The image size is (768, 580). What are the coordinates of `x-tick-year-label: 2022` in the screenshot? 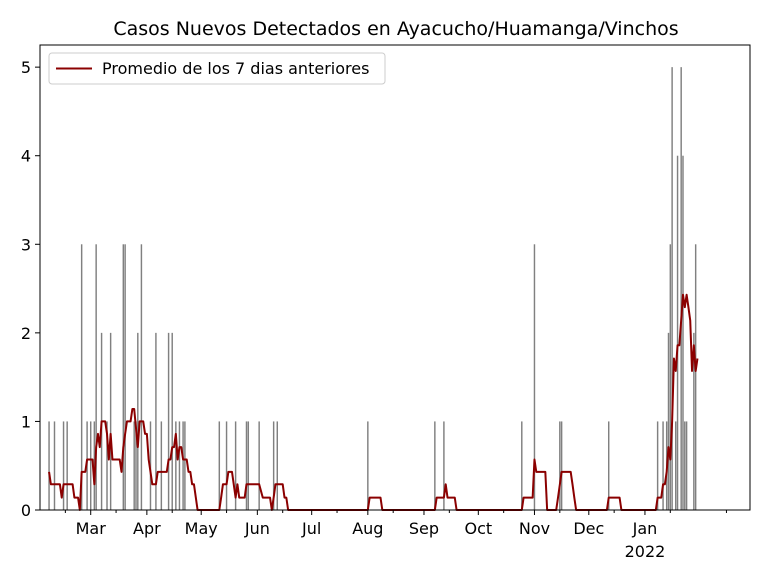 It's located at (645, 551).